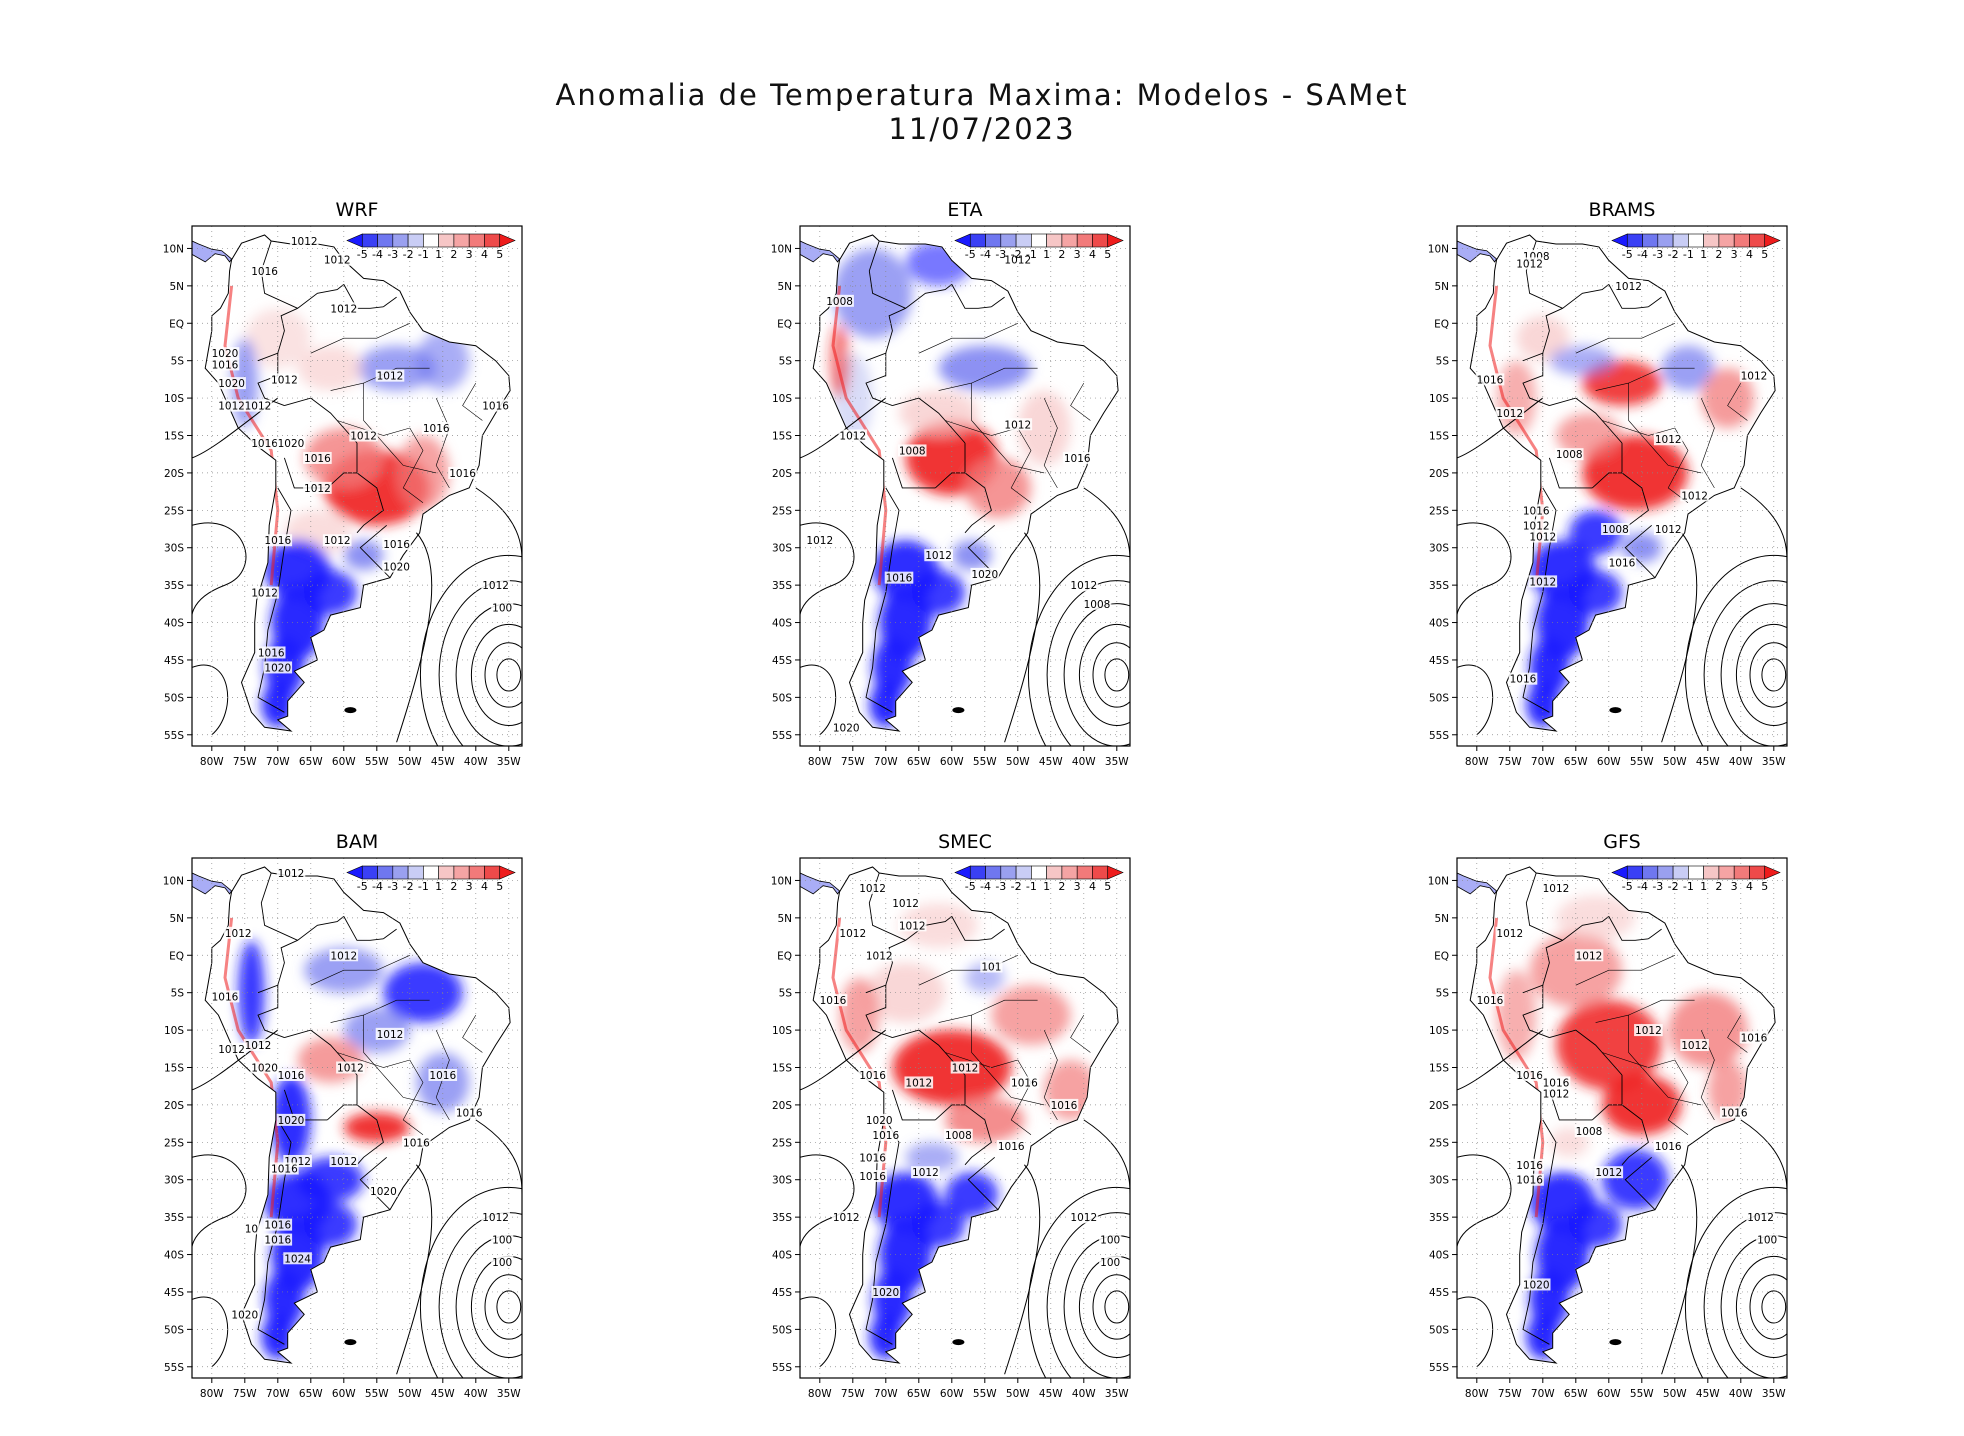 The width and height of the screenshot is (1964, 1436). What do you see at coordinates (377, 762) in the screenshot?
I see `lon-tick-label: 55W` at bounding box center [377, 762].